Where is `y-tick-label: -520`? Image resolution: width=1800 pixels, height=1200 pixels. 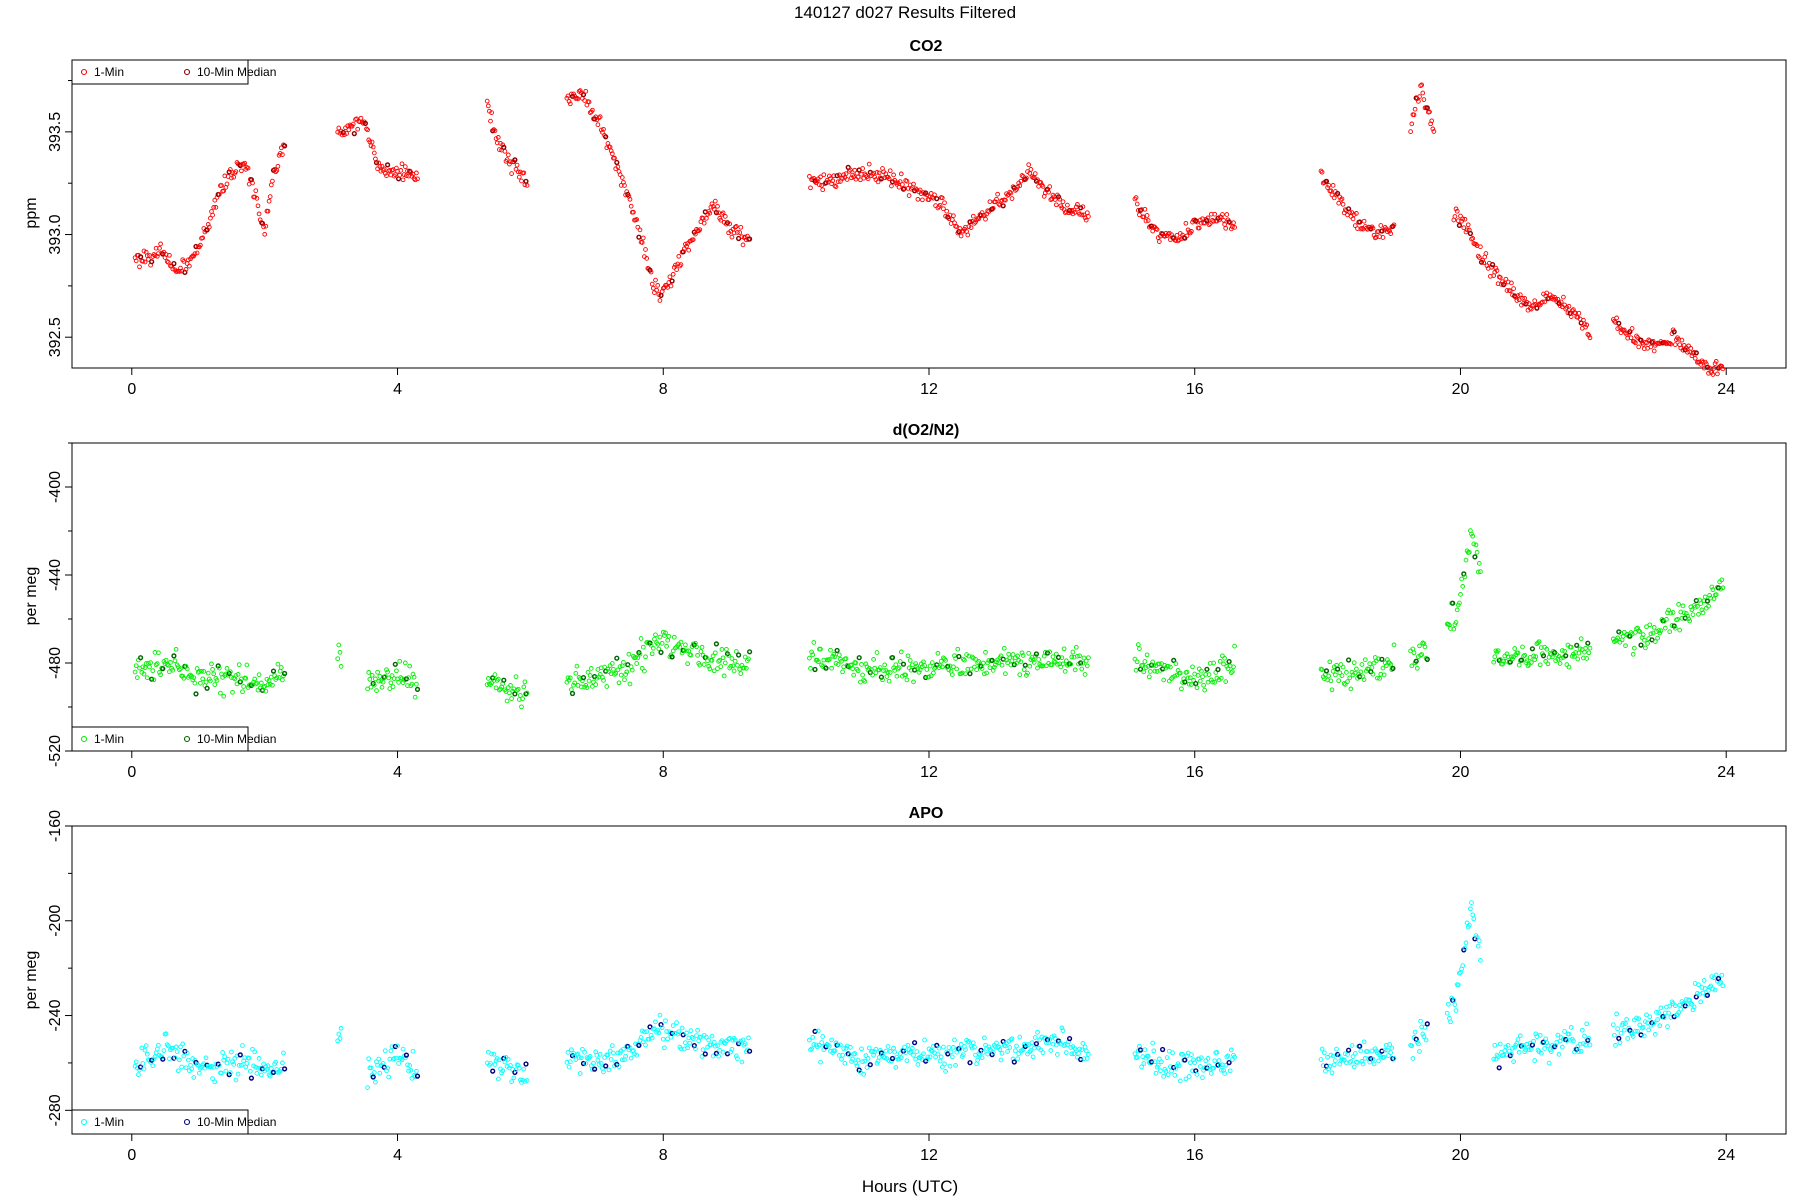
y-tick-label: -520 is located at coordinates (55, 751).